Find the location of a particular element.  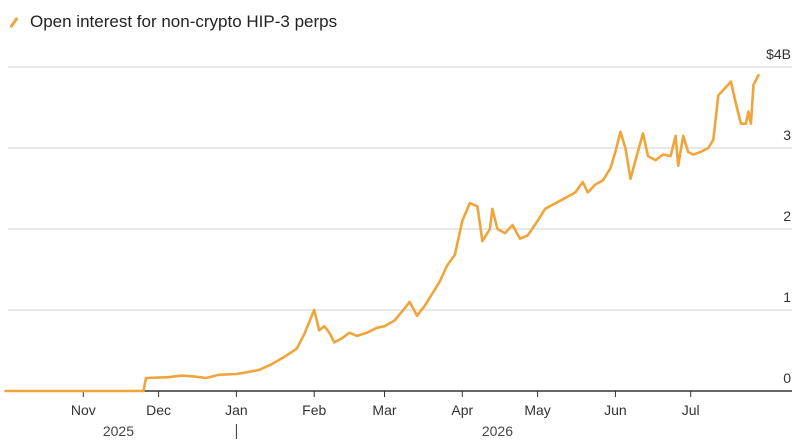

y-tick-label: 1 is located at coordinates (787, 297).